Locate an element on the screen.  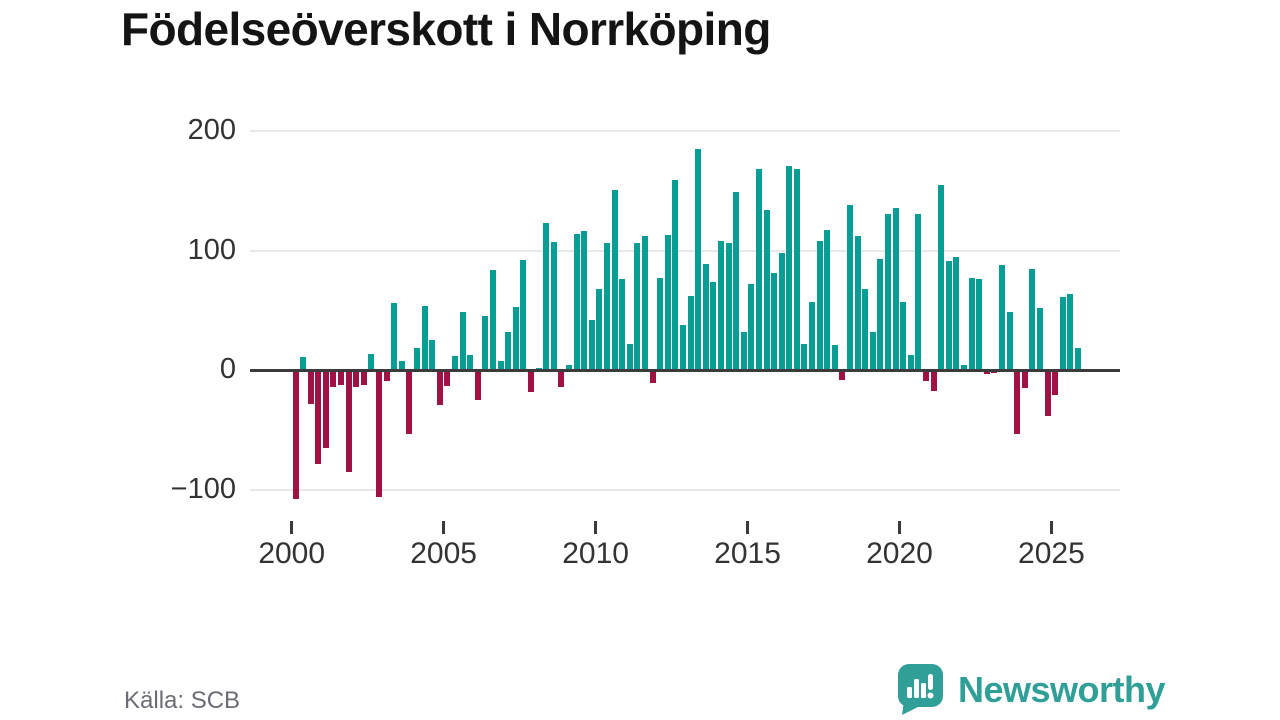
y-axis-tick-label: 100 is located at coordinates (211, 249).